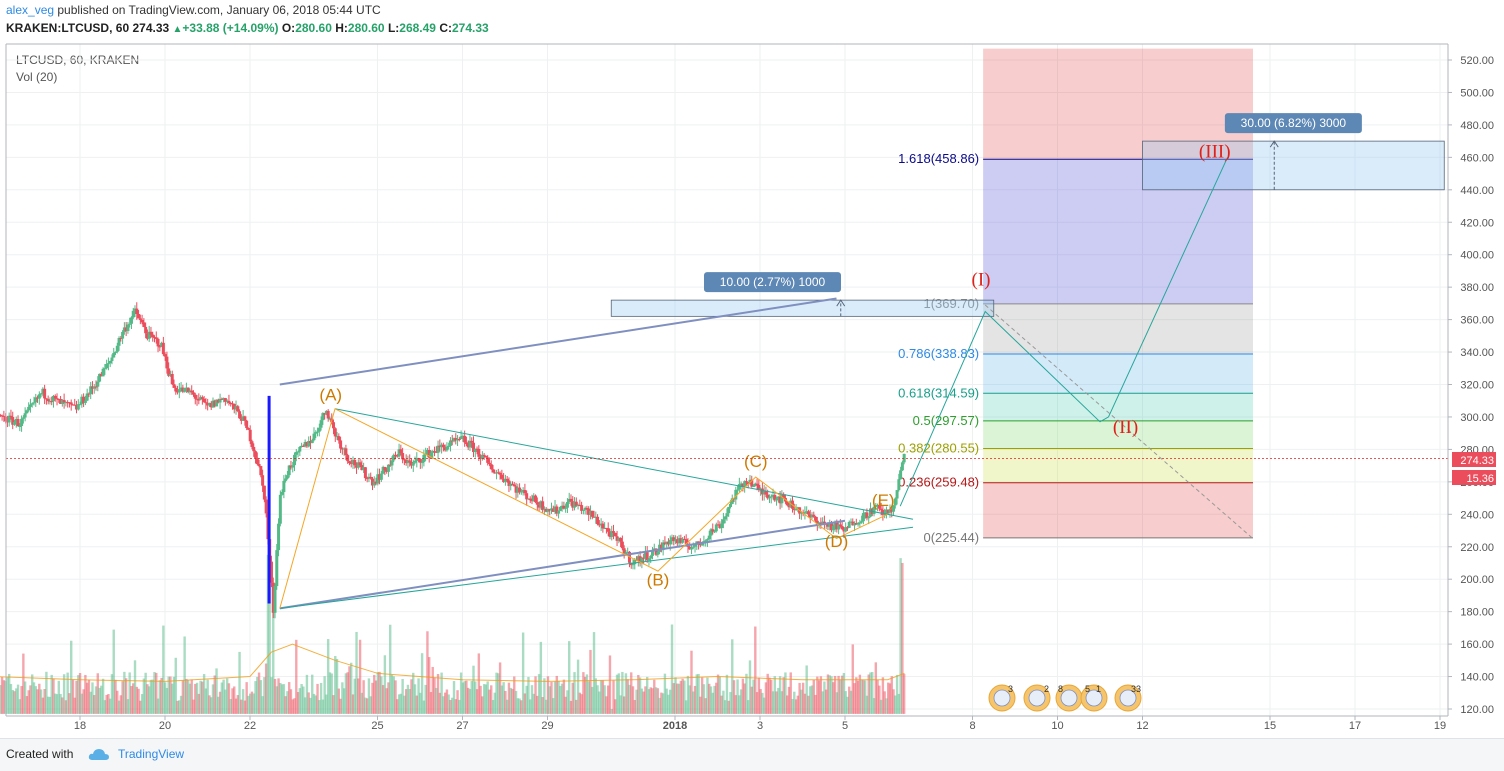 The image size is (1504, 771). What do you see at coordinates (151, 754) in the screenshot?
I see `tradingview-link: TradingView` at bounding box center [151, 754].